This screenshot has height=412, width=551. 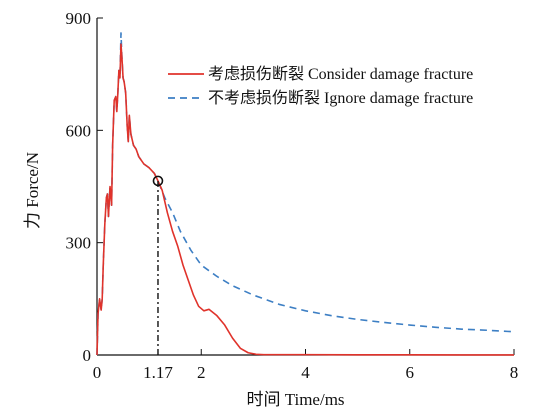 I want to click on legend-label: 考虑损伤断裂 Consider damage fracture, so click(x=340, y=74).